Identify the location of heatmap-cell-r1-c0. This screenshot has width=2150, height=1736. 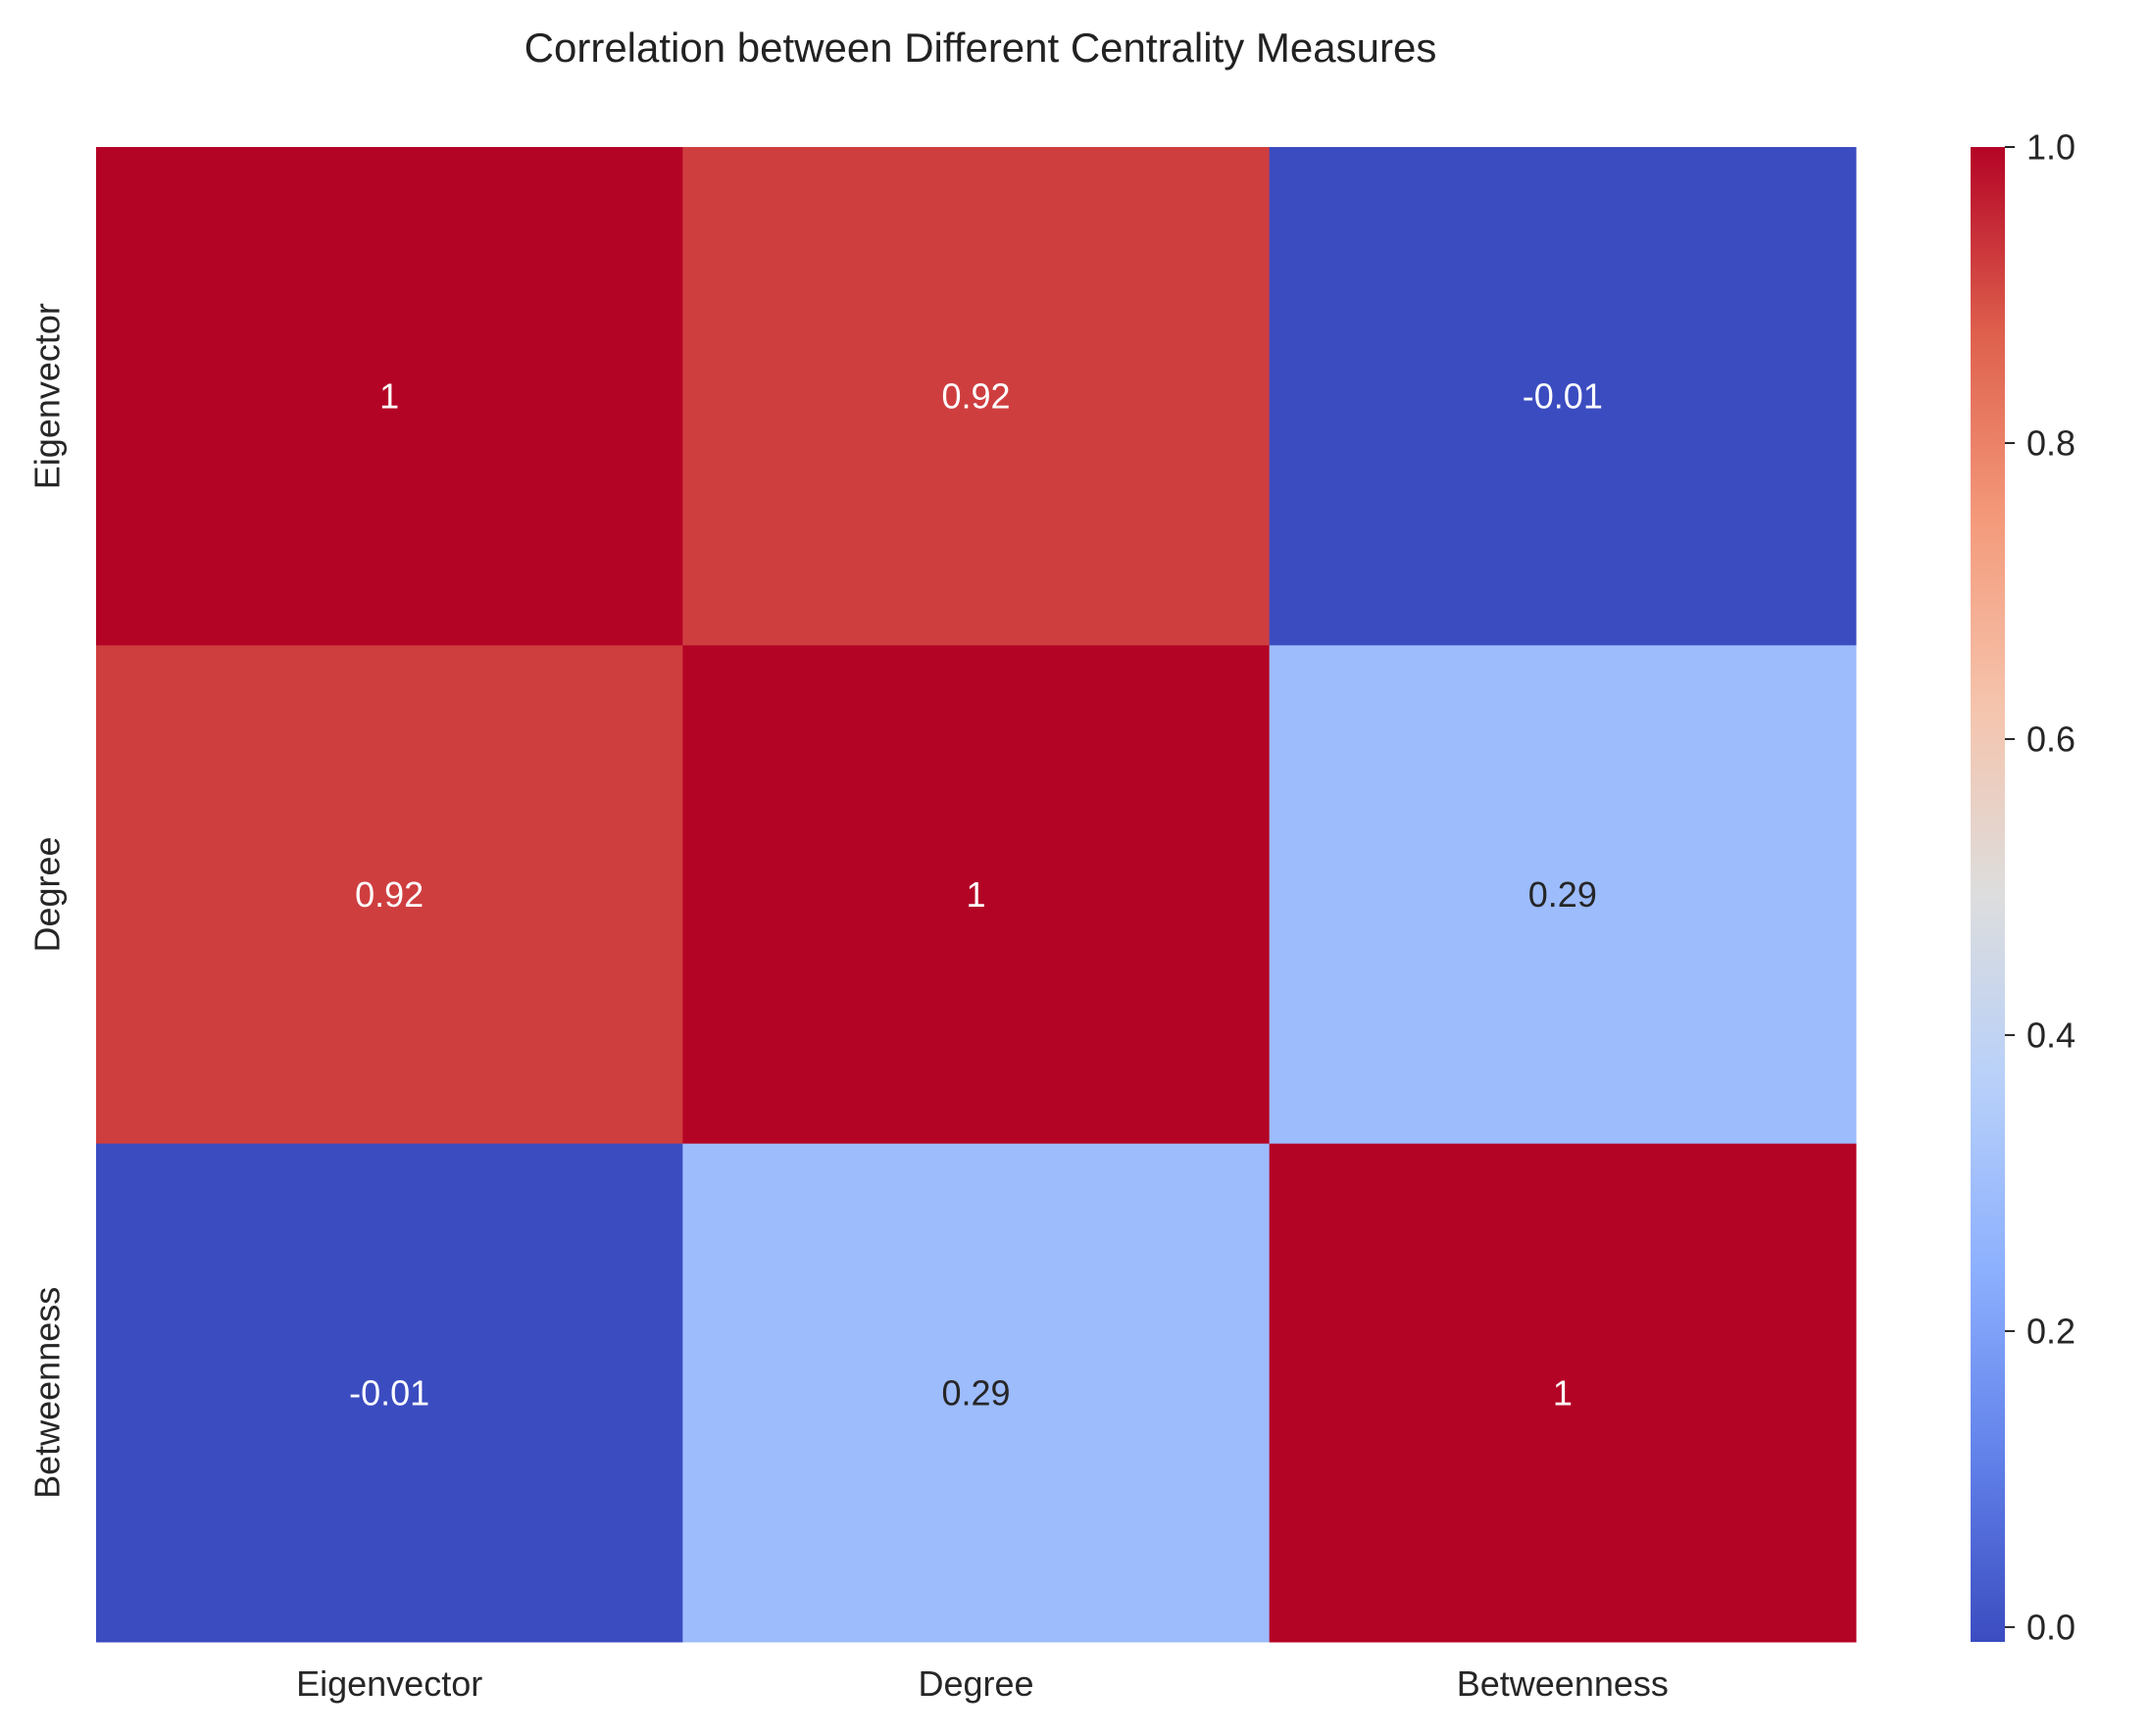
(389, 895).